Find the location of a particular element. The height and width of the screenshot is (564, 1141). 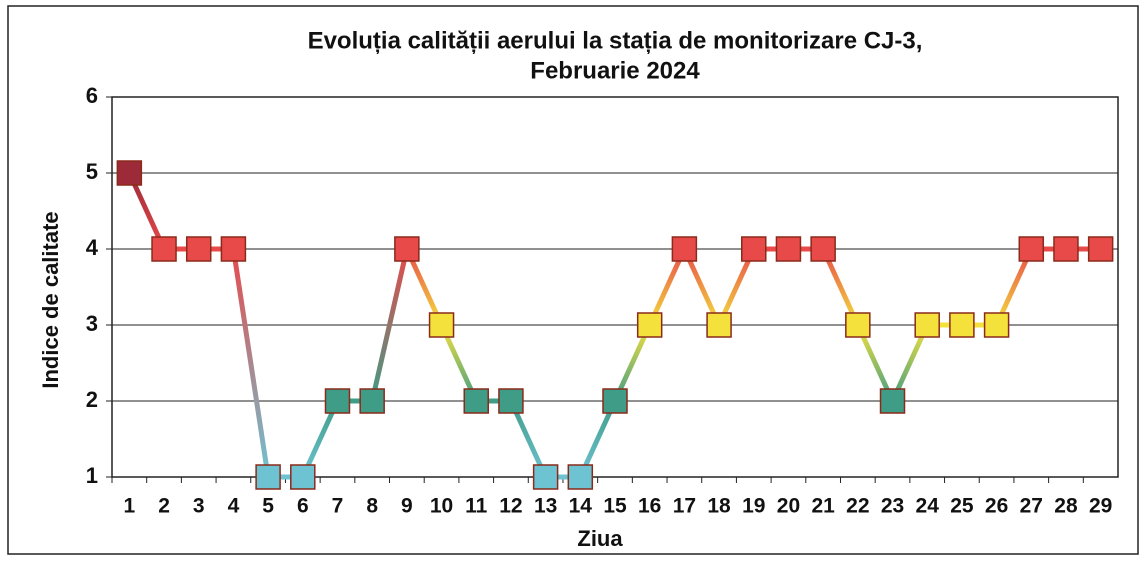

x-tick-label: 17 is located at coordinates (684, 506).